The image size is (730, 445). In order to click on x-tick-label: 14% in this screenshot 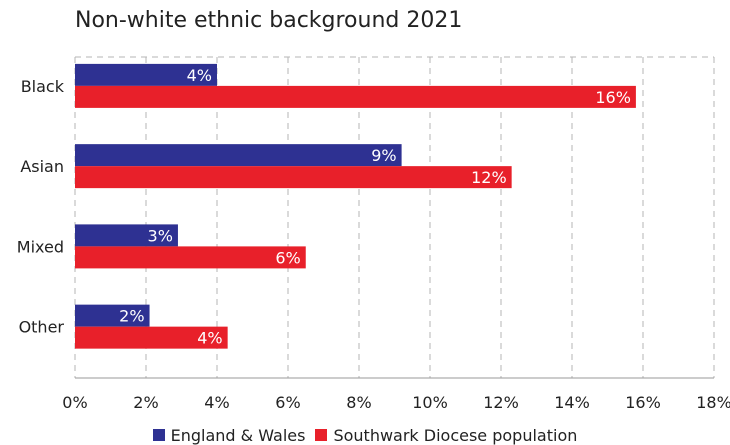, I will do `click(572, 402)`.